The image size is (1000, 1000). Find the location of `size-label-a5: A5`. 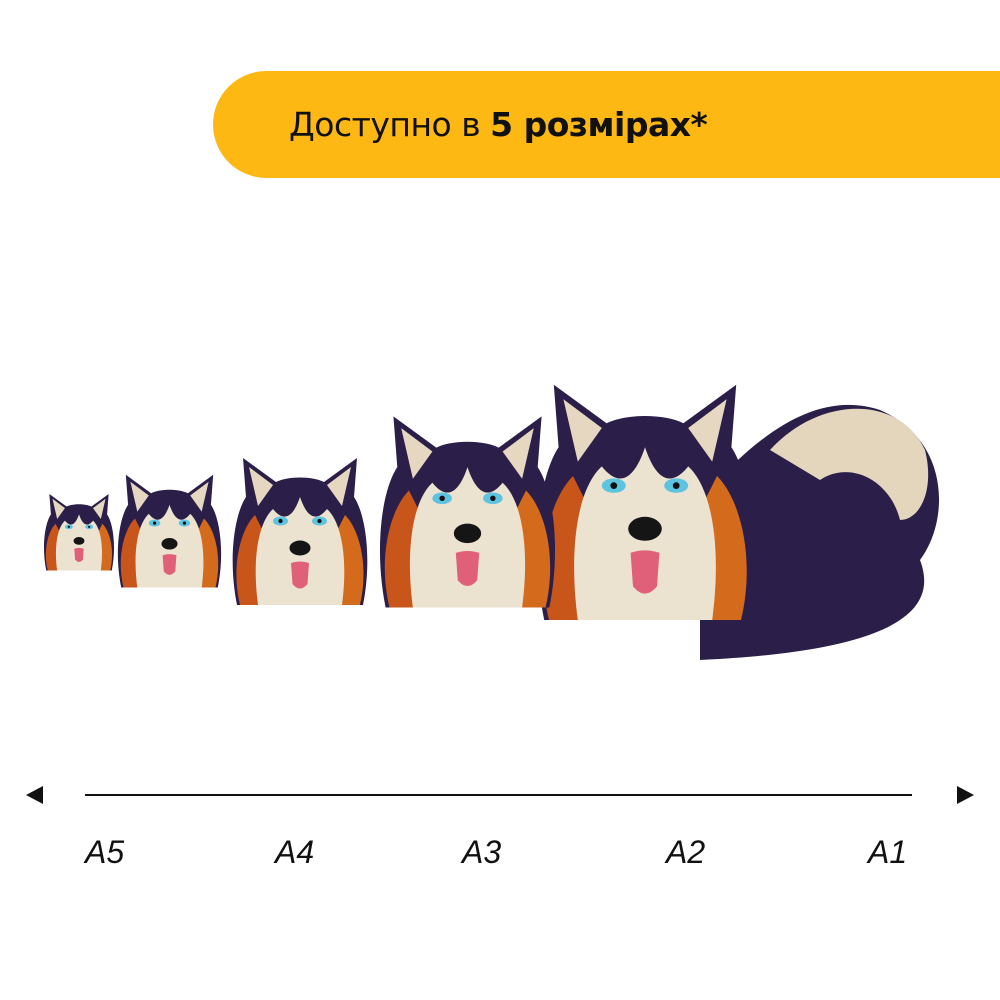

size-label-a5: A5 is located at coordinates (105, 852).